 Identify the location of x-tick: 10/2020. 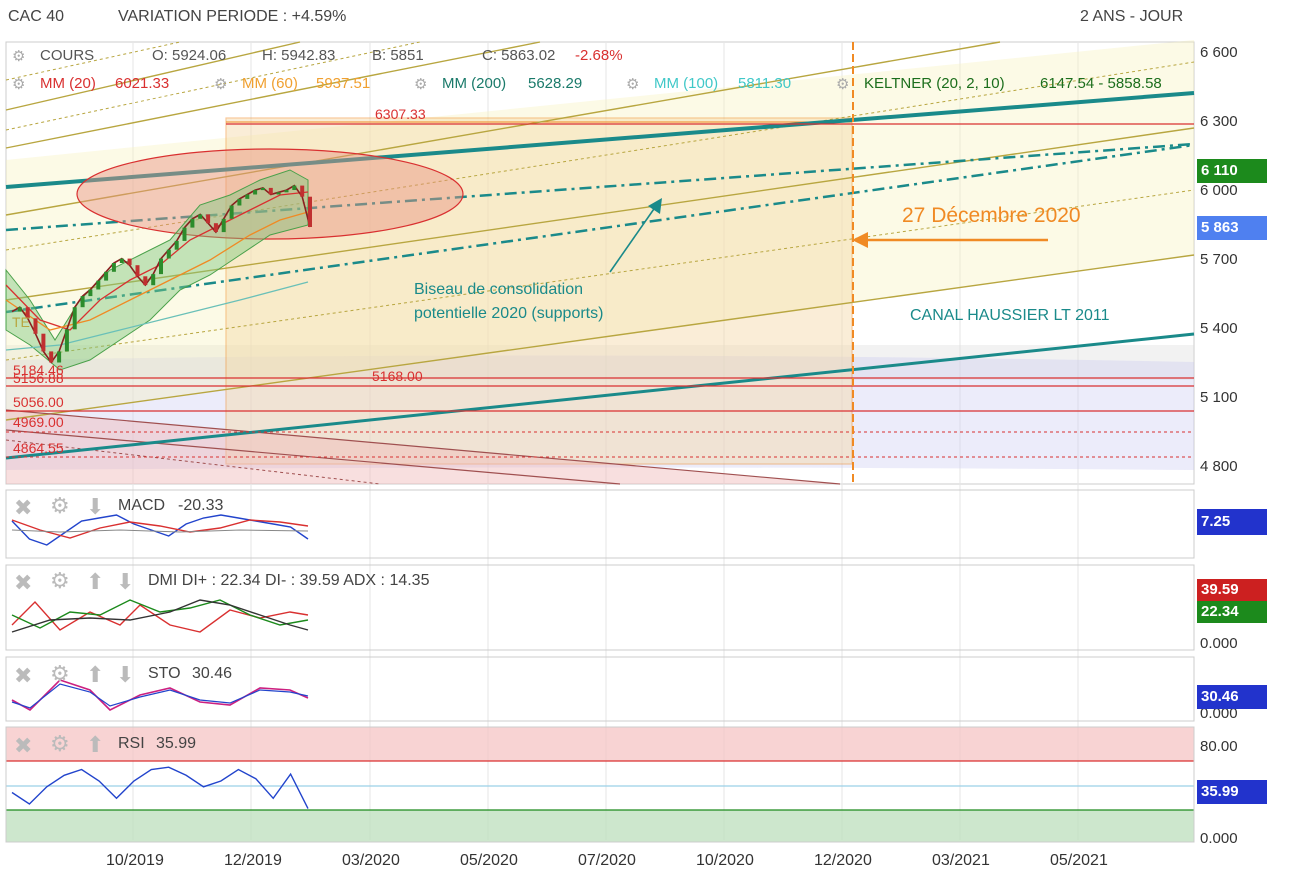
(725, 860).